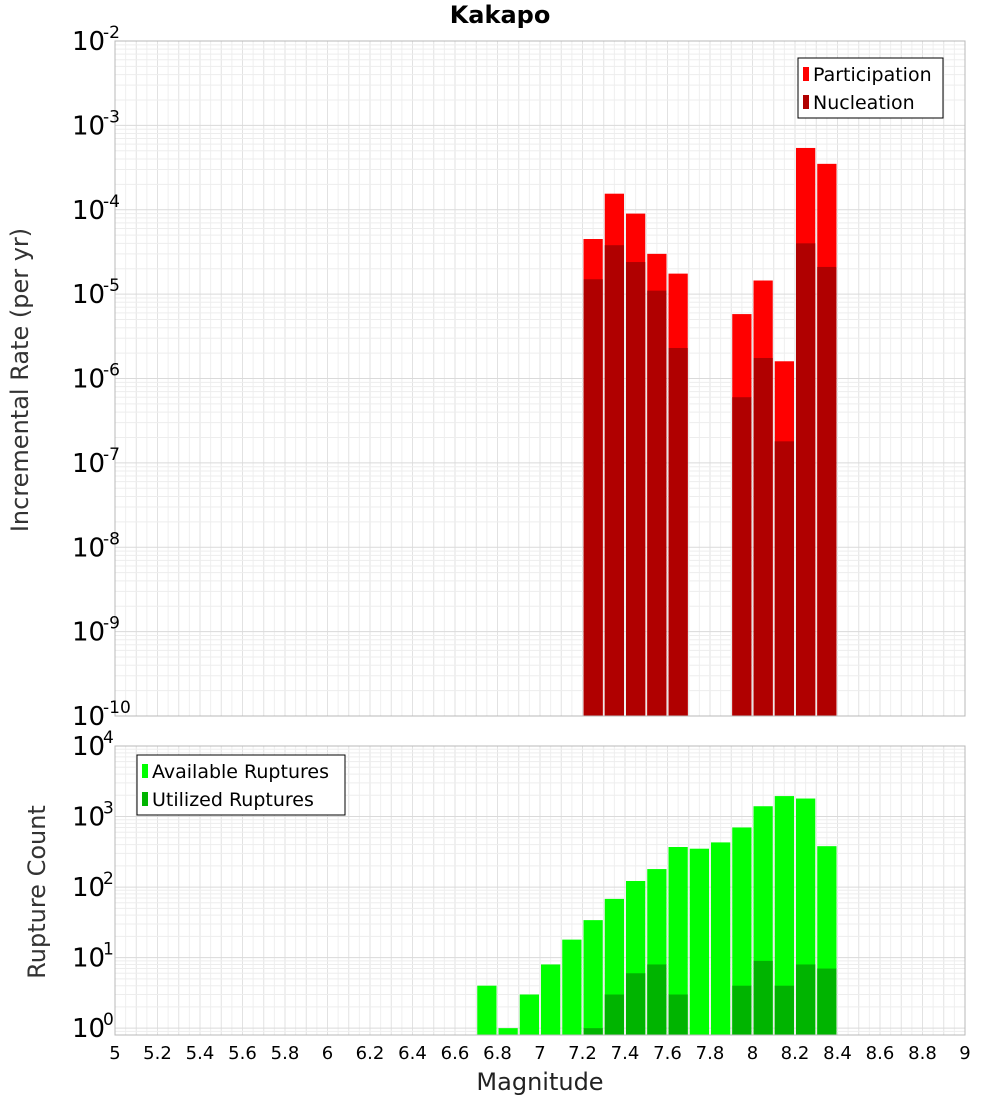 The height and width of the screenshot is (1100, 1000). Describe the element at coordinates (412, 1053) in the screenshot. I see `x-tick-label: 6.4` at that location.